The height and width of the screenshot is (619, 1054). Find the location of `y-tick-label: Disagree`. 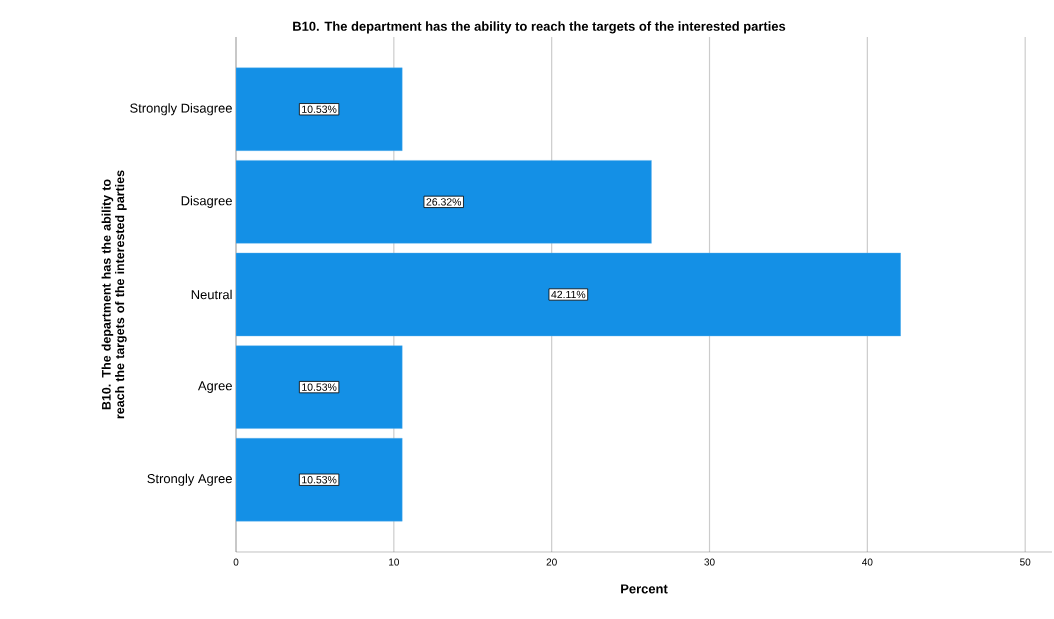

y-tick-label: Disagree is located at coordinates (206, 201).